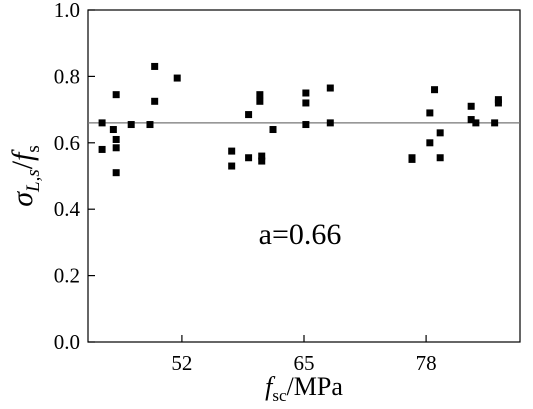 The image size is (533, 409). I want to click on x-tick-label: 78, so click(426, 363).